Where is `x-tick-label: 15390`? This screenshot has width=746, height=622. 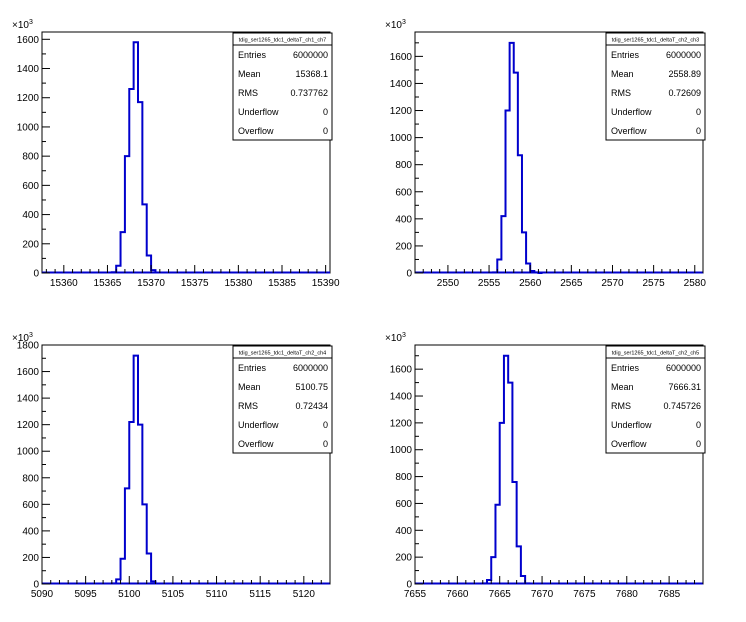 x-tick-label: 15390 is located at coordinates (326, 283).